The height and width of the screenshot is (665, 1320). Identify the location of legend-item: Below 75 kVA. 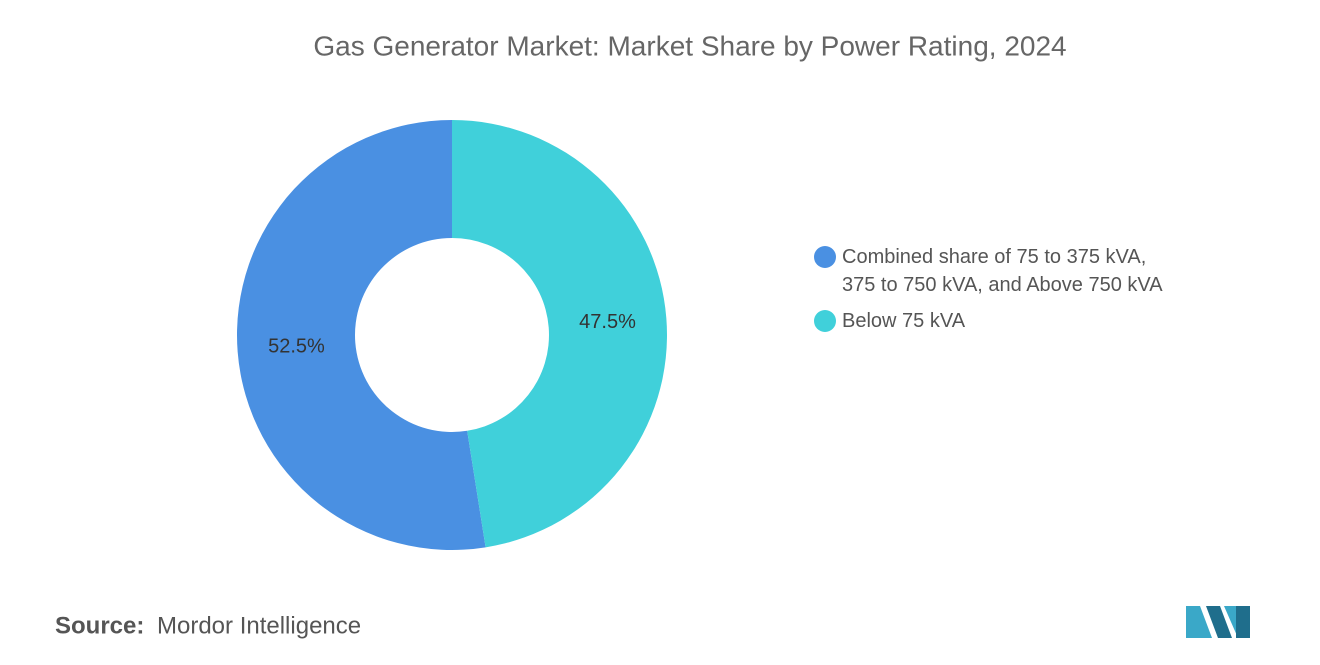
(994, 321).